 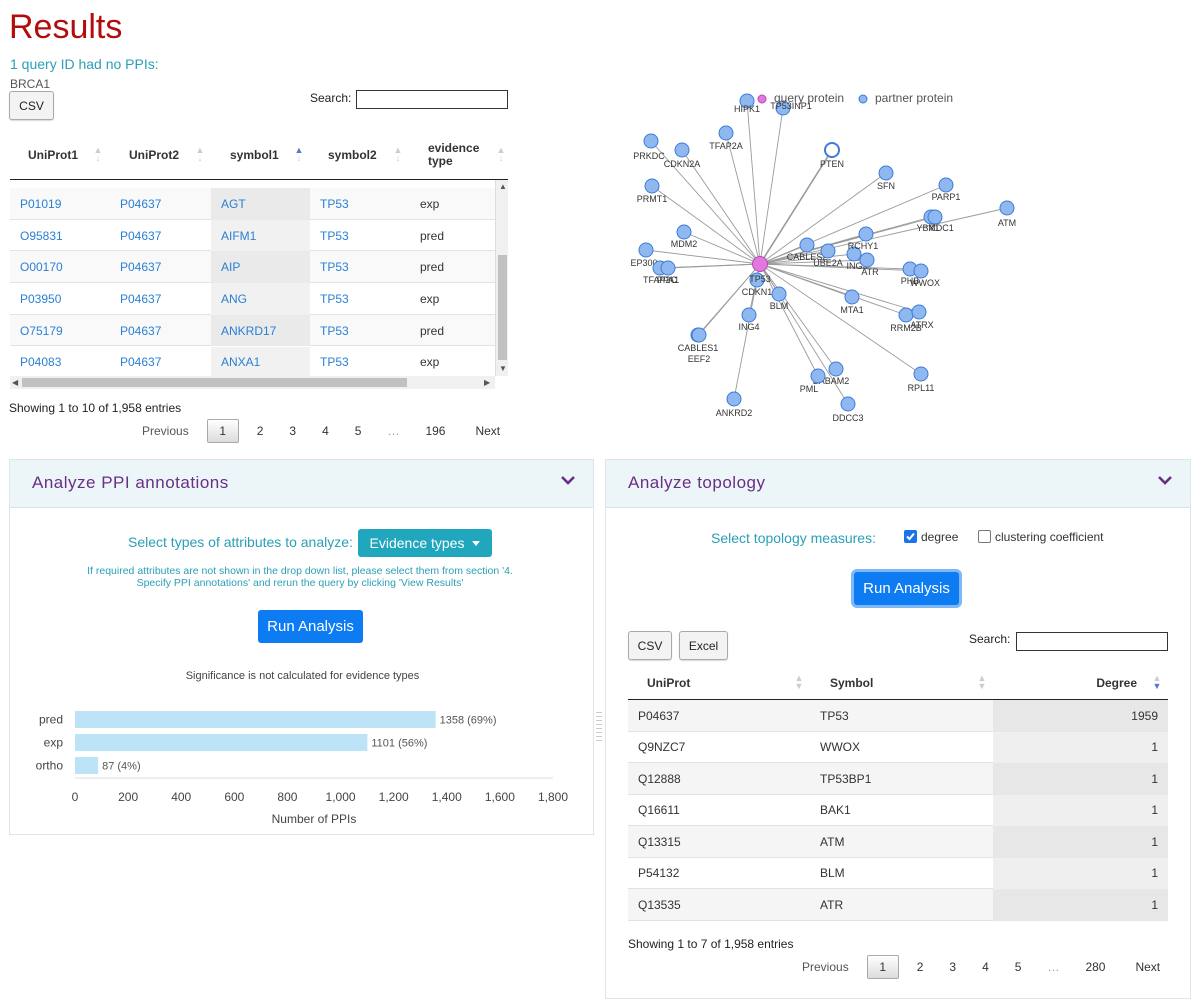 What do you see at coordinates (1116, 682) in the screenshot?
I see `column-header-degree: Degree` at bounding box center [1116, 682].